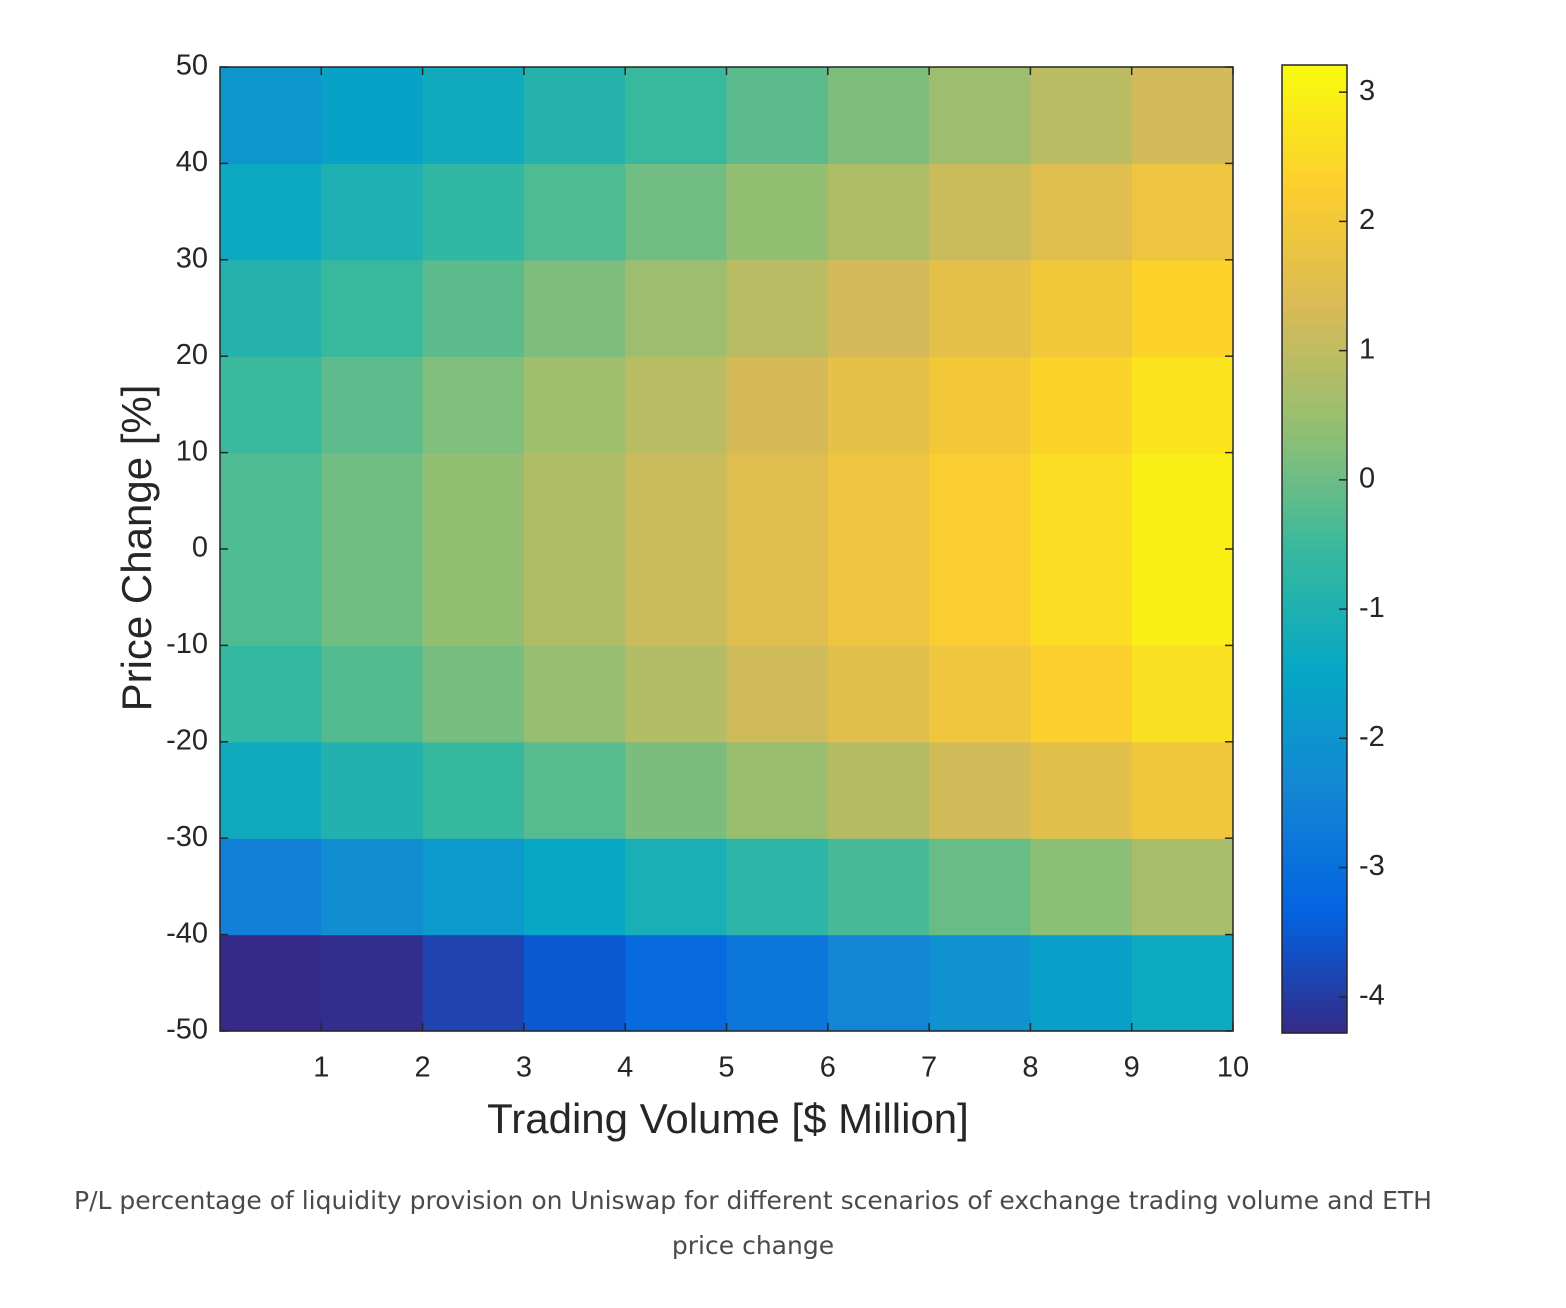  Describe the element at coordinates (192, 451) in the screenshot. I see `y-tick-label: 10` at that location.